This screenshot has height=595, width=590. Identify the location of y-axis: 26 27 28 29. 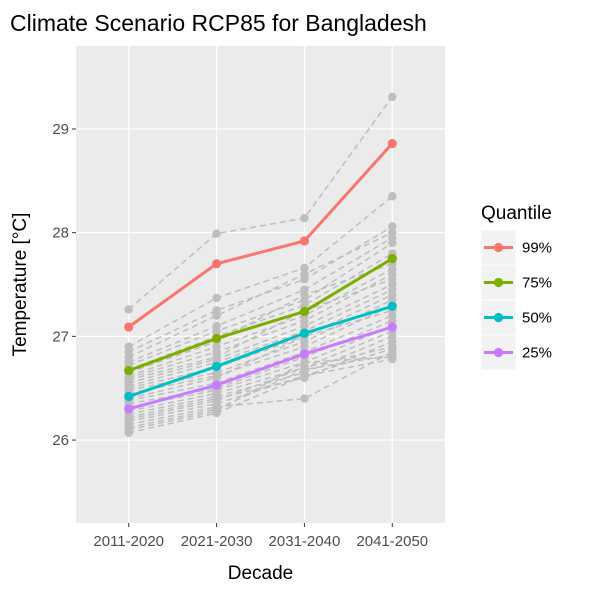
(64, 285).